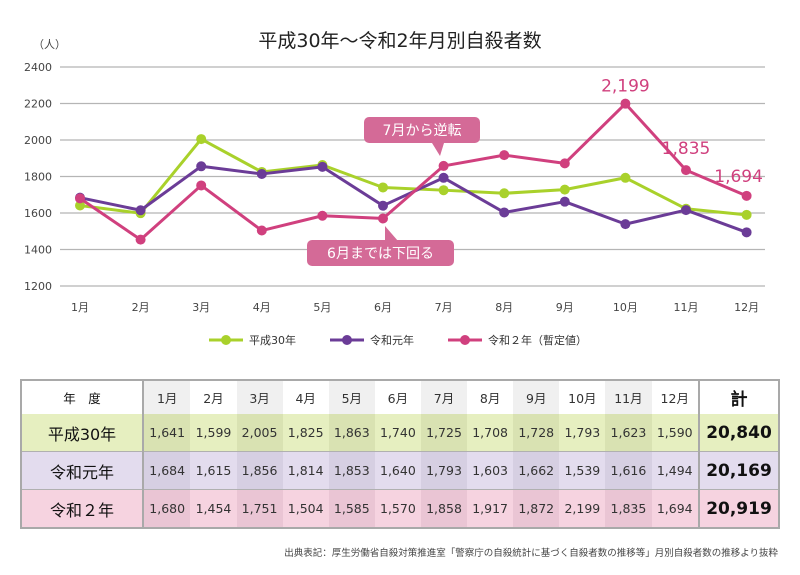  Describe the element at coordinates (167, 433) in the screenshot. I see `table-cell: 1,641` at that location.